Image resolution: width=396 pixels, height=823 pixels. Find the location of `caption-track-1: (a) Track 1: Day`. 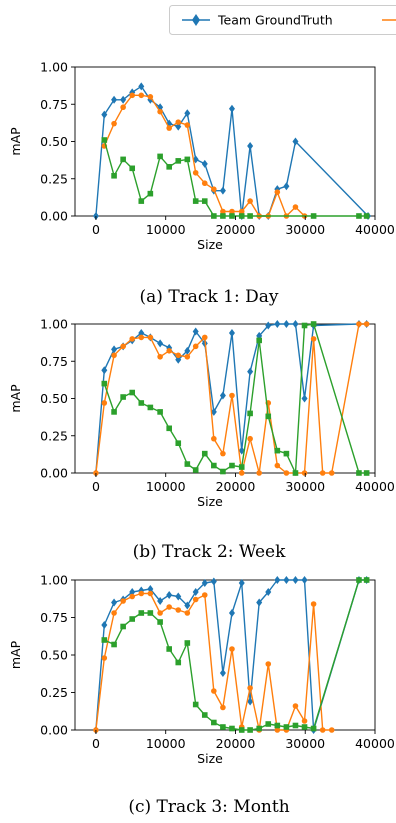

caption-track-1: (a) Track 1: Day is located at coordinates (209, 297).